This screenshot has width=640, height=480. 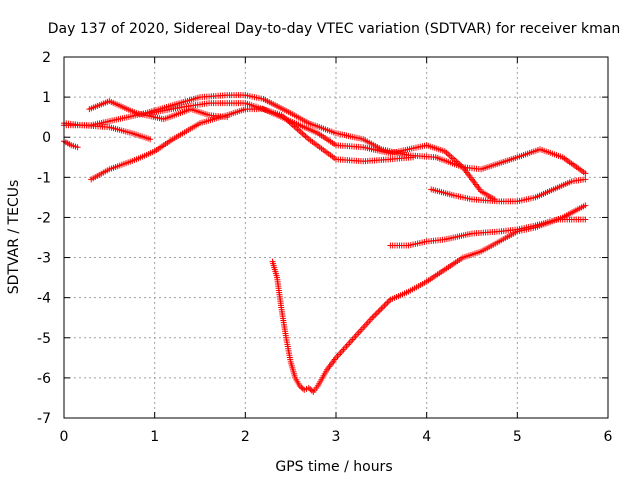 What do you see at coordinates (44, 178) in the screenshot?
I see `y-tick-label: -1` at bounding box center [44, 178].